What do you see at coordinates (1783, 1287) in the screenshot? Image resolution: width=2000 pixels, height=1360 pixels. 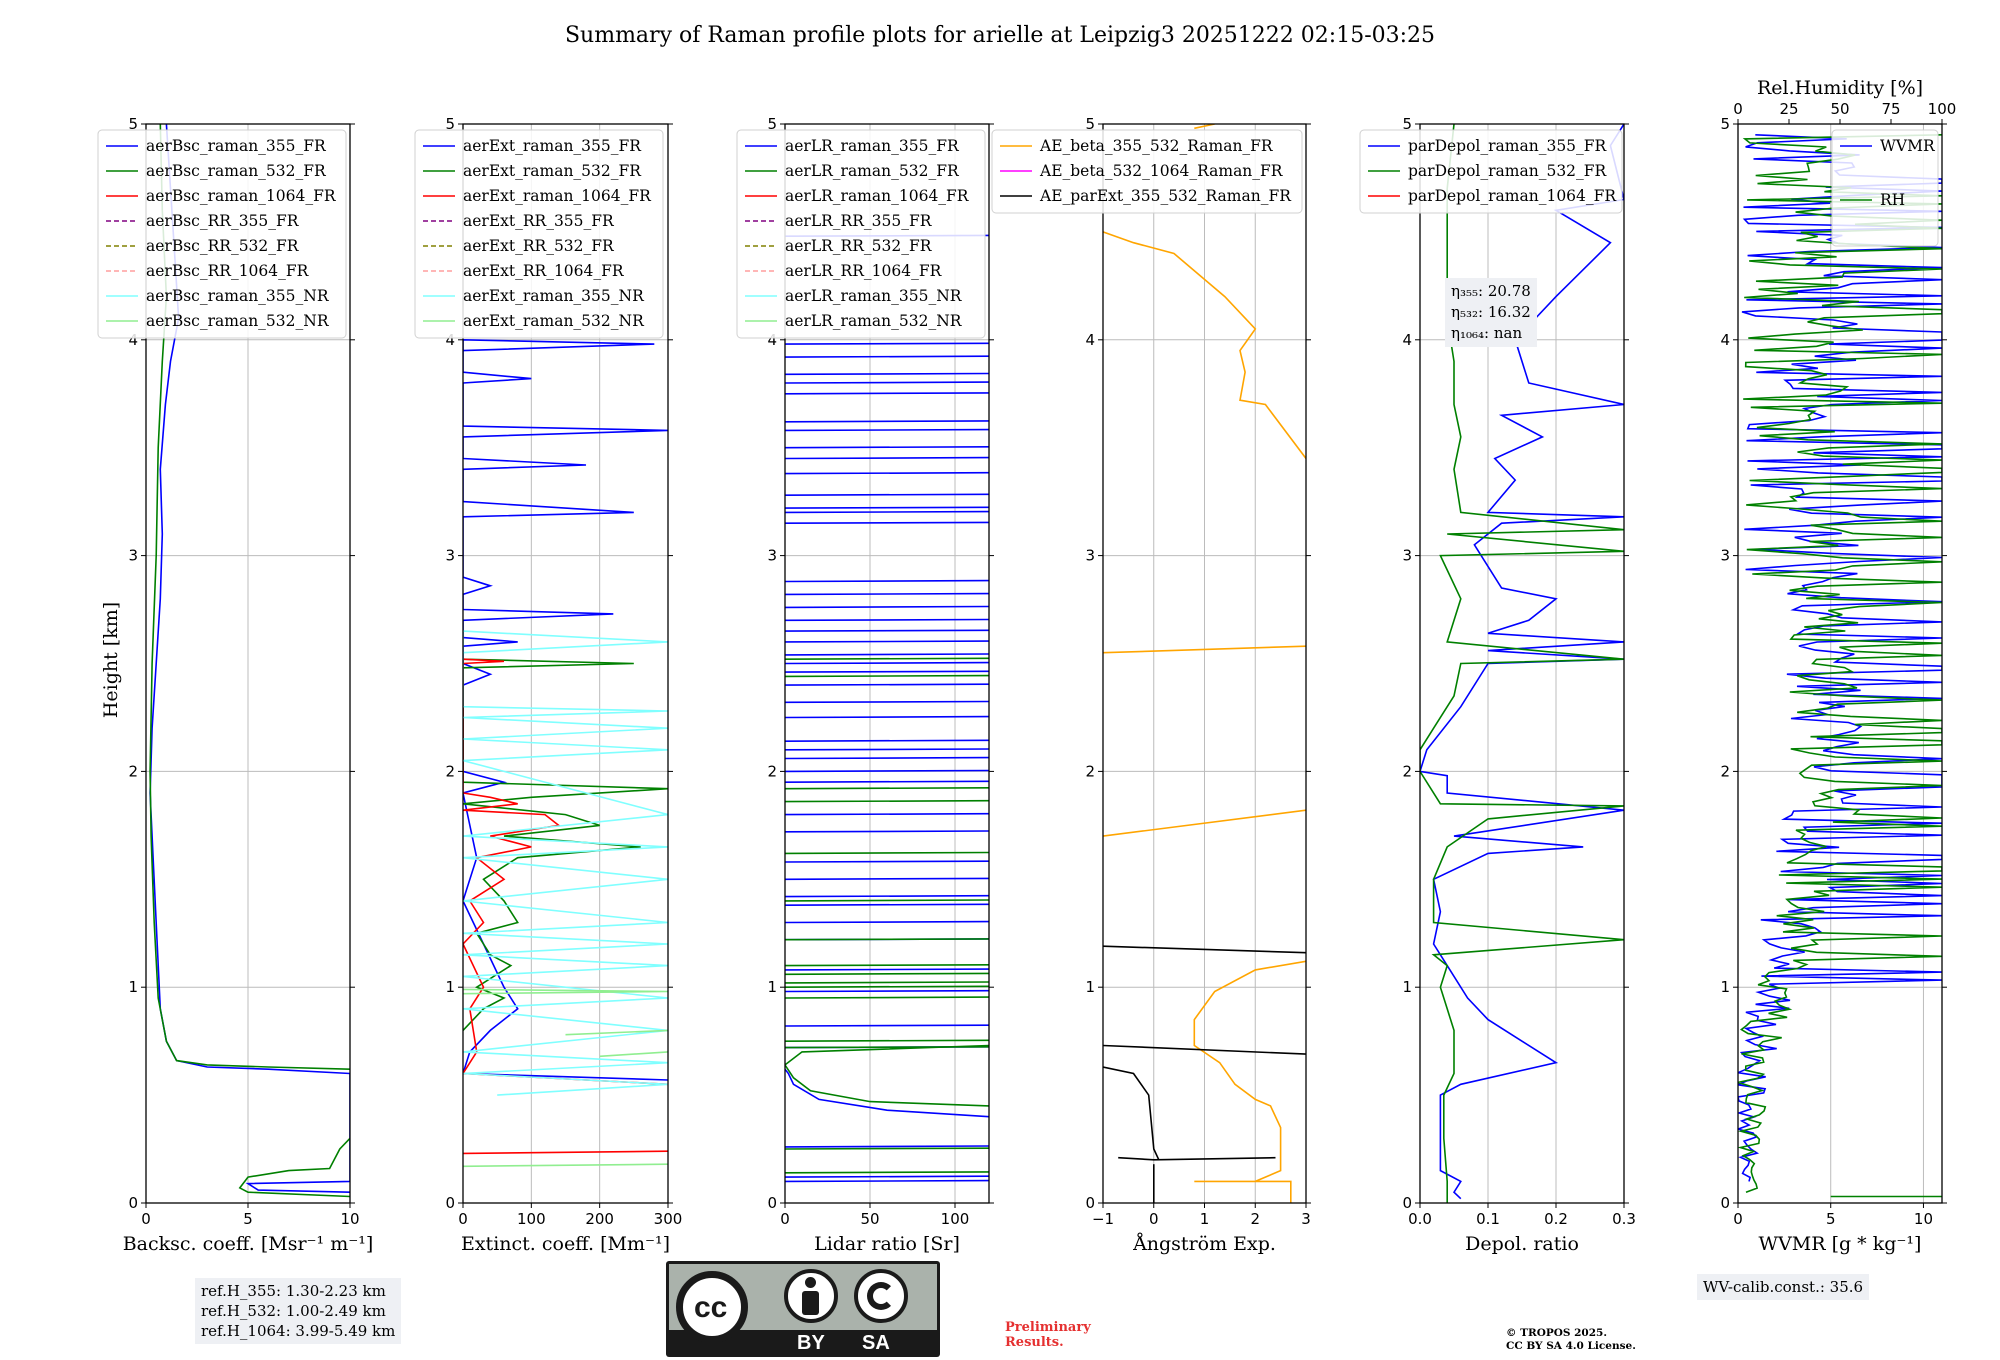 I see `wv-calibration-box: WV-calib.const.: 35.6` at bounding box center [1783, 1287].